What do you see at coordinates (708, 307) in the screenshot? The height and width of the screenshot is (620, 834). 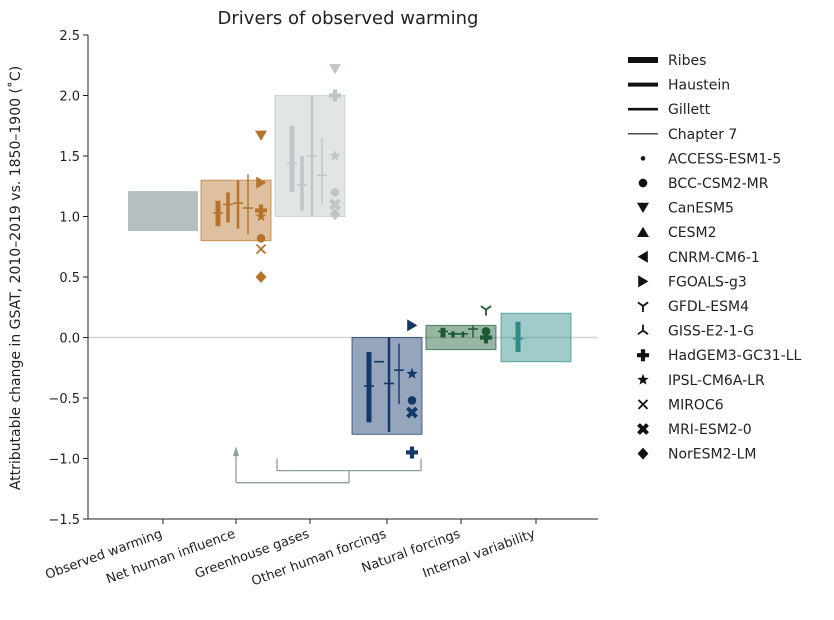 I see `legend-label: GFDL-ESM4` at bounding box center [708, 307].